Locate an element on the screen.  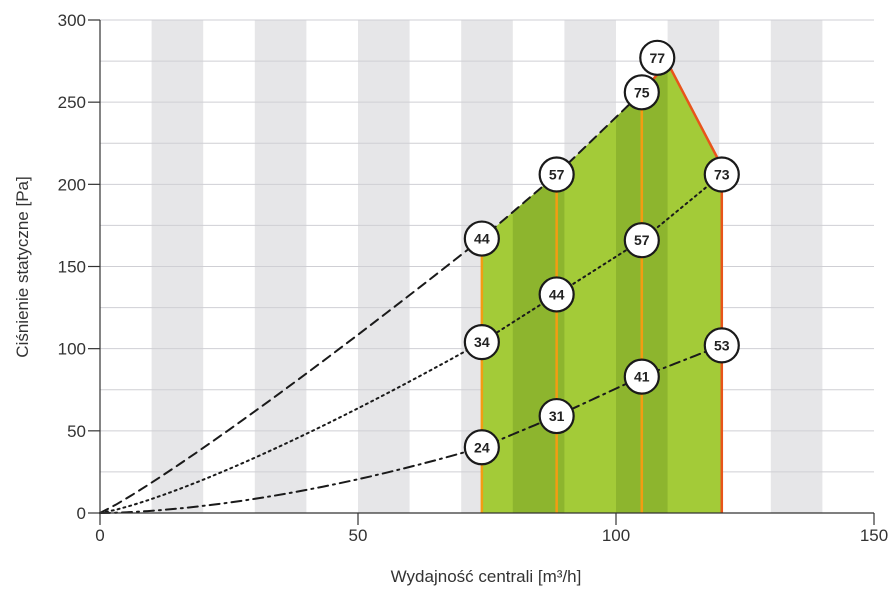
marker-dash-dot-2: 31 is located at coordinates (556, 416).